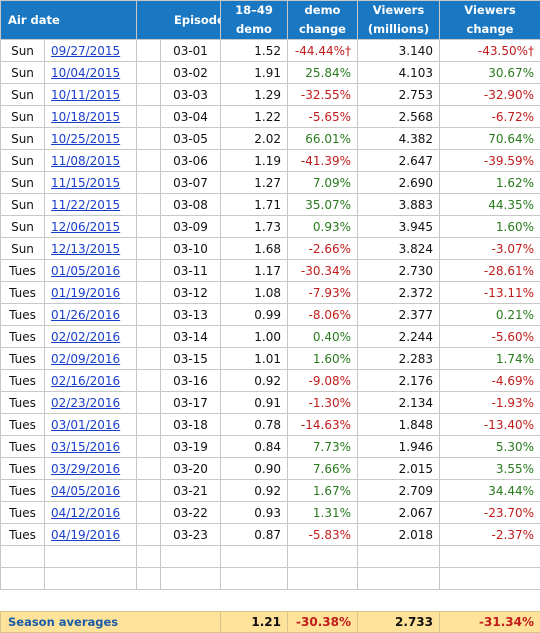 The width and height of the screenshot is (540, 633). What do you see at coordinates (85, 315) in the screenshot?
I see `air-date-link: 01/26/2016` at bounding box center [85, 315].